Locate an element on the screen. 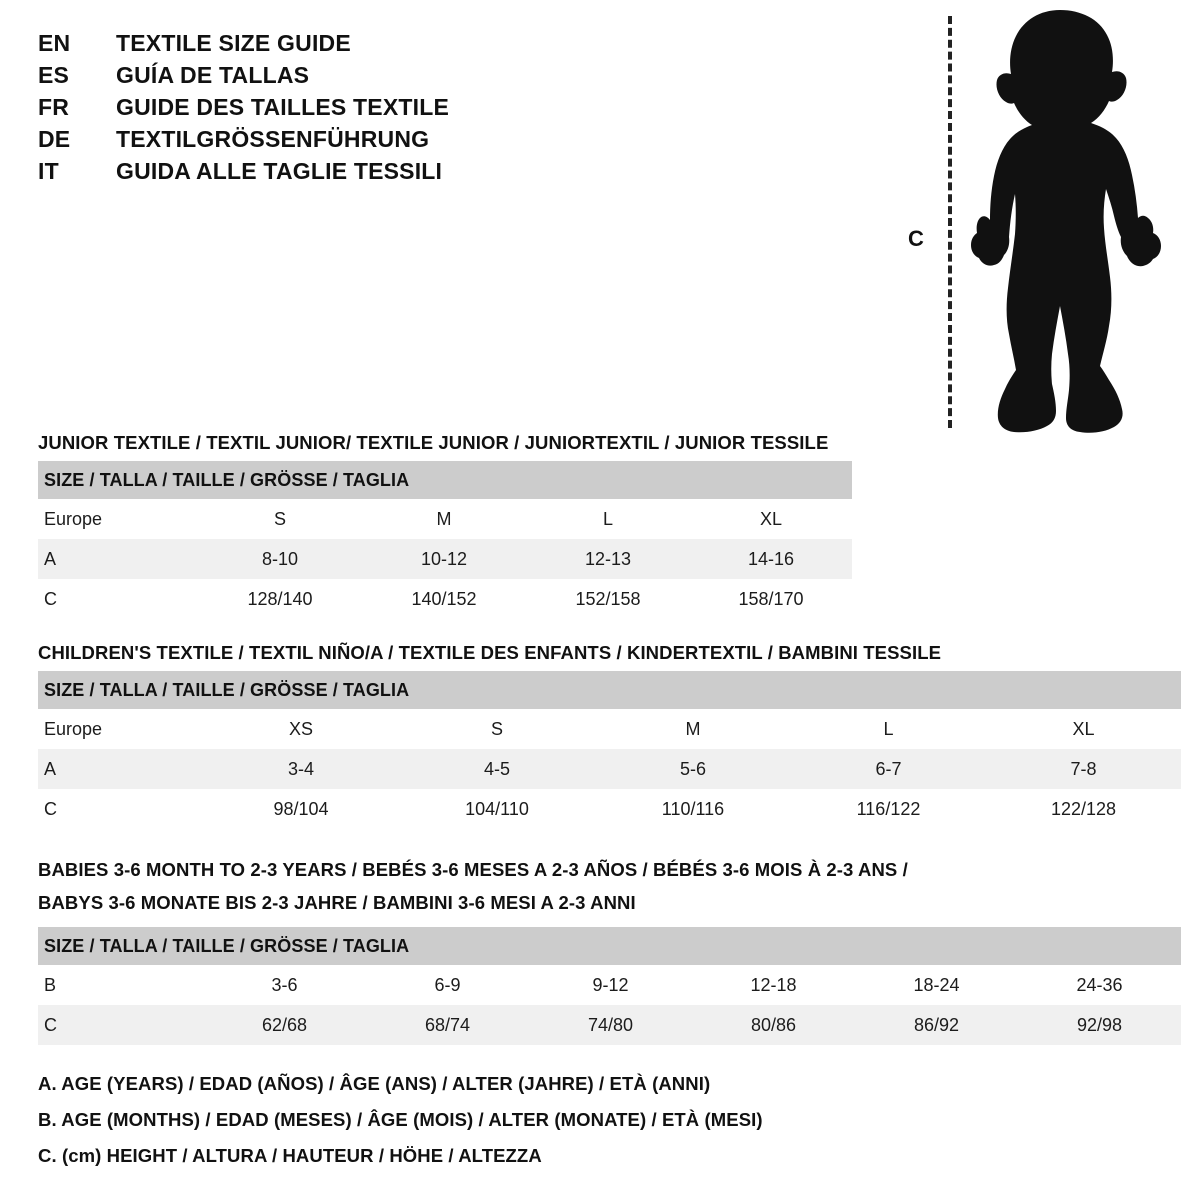  junior-cell-c: 158/170 is located at coordinates (771, 599).